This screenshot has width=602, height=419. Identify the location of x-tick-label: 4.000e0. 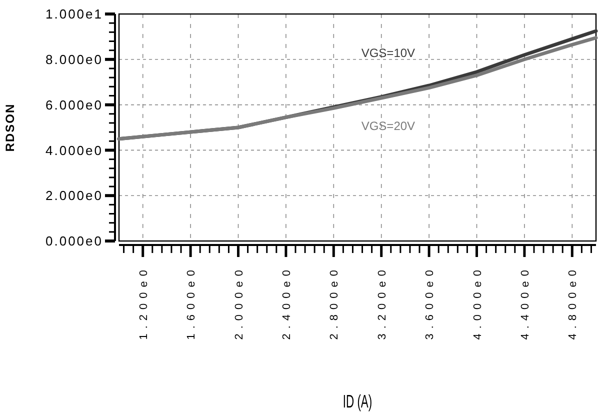
(478, 302).